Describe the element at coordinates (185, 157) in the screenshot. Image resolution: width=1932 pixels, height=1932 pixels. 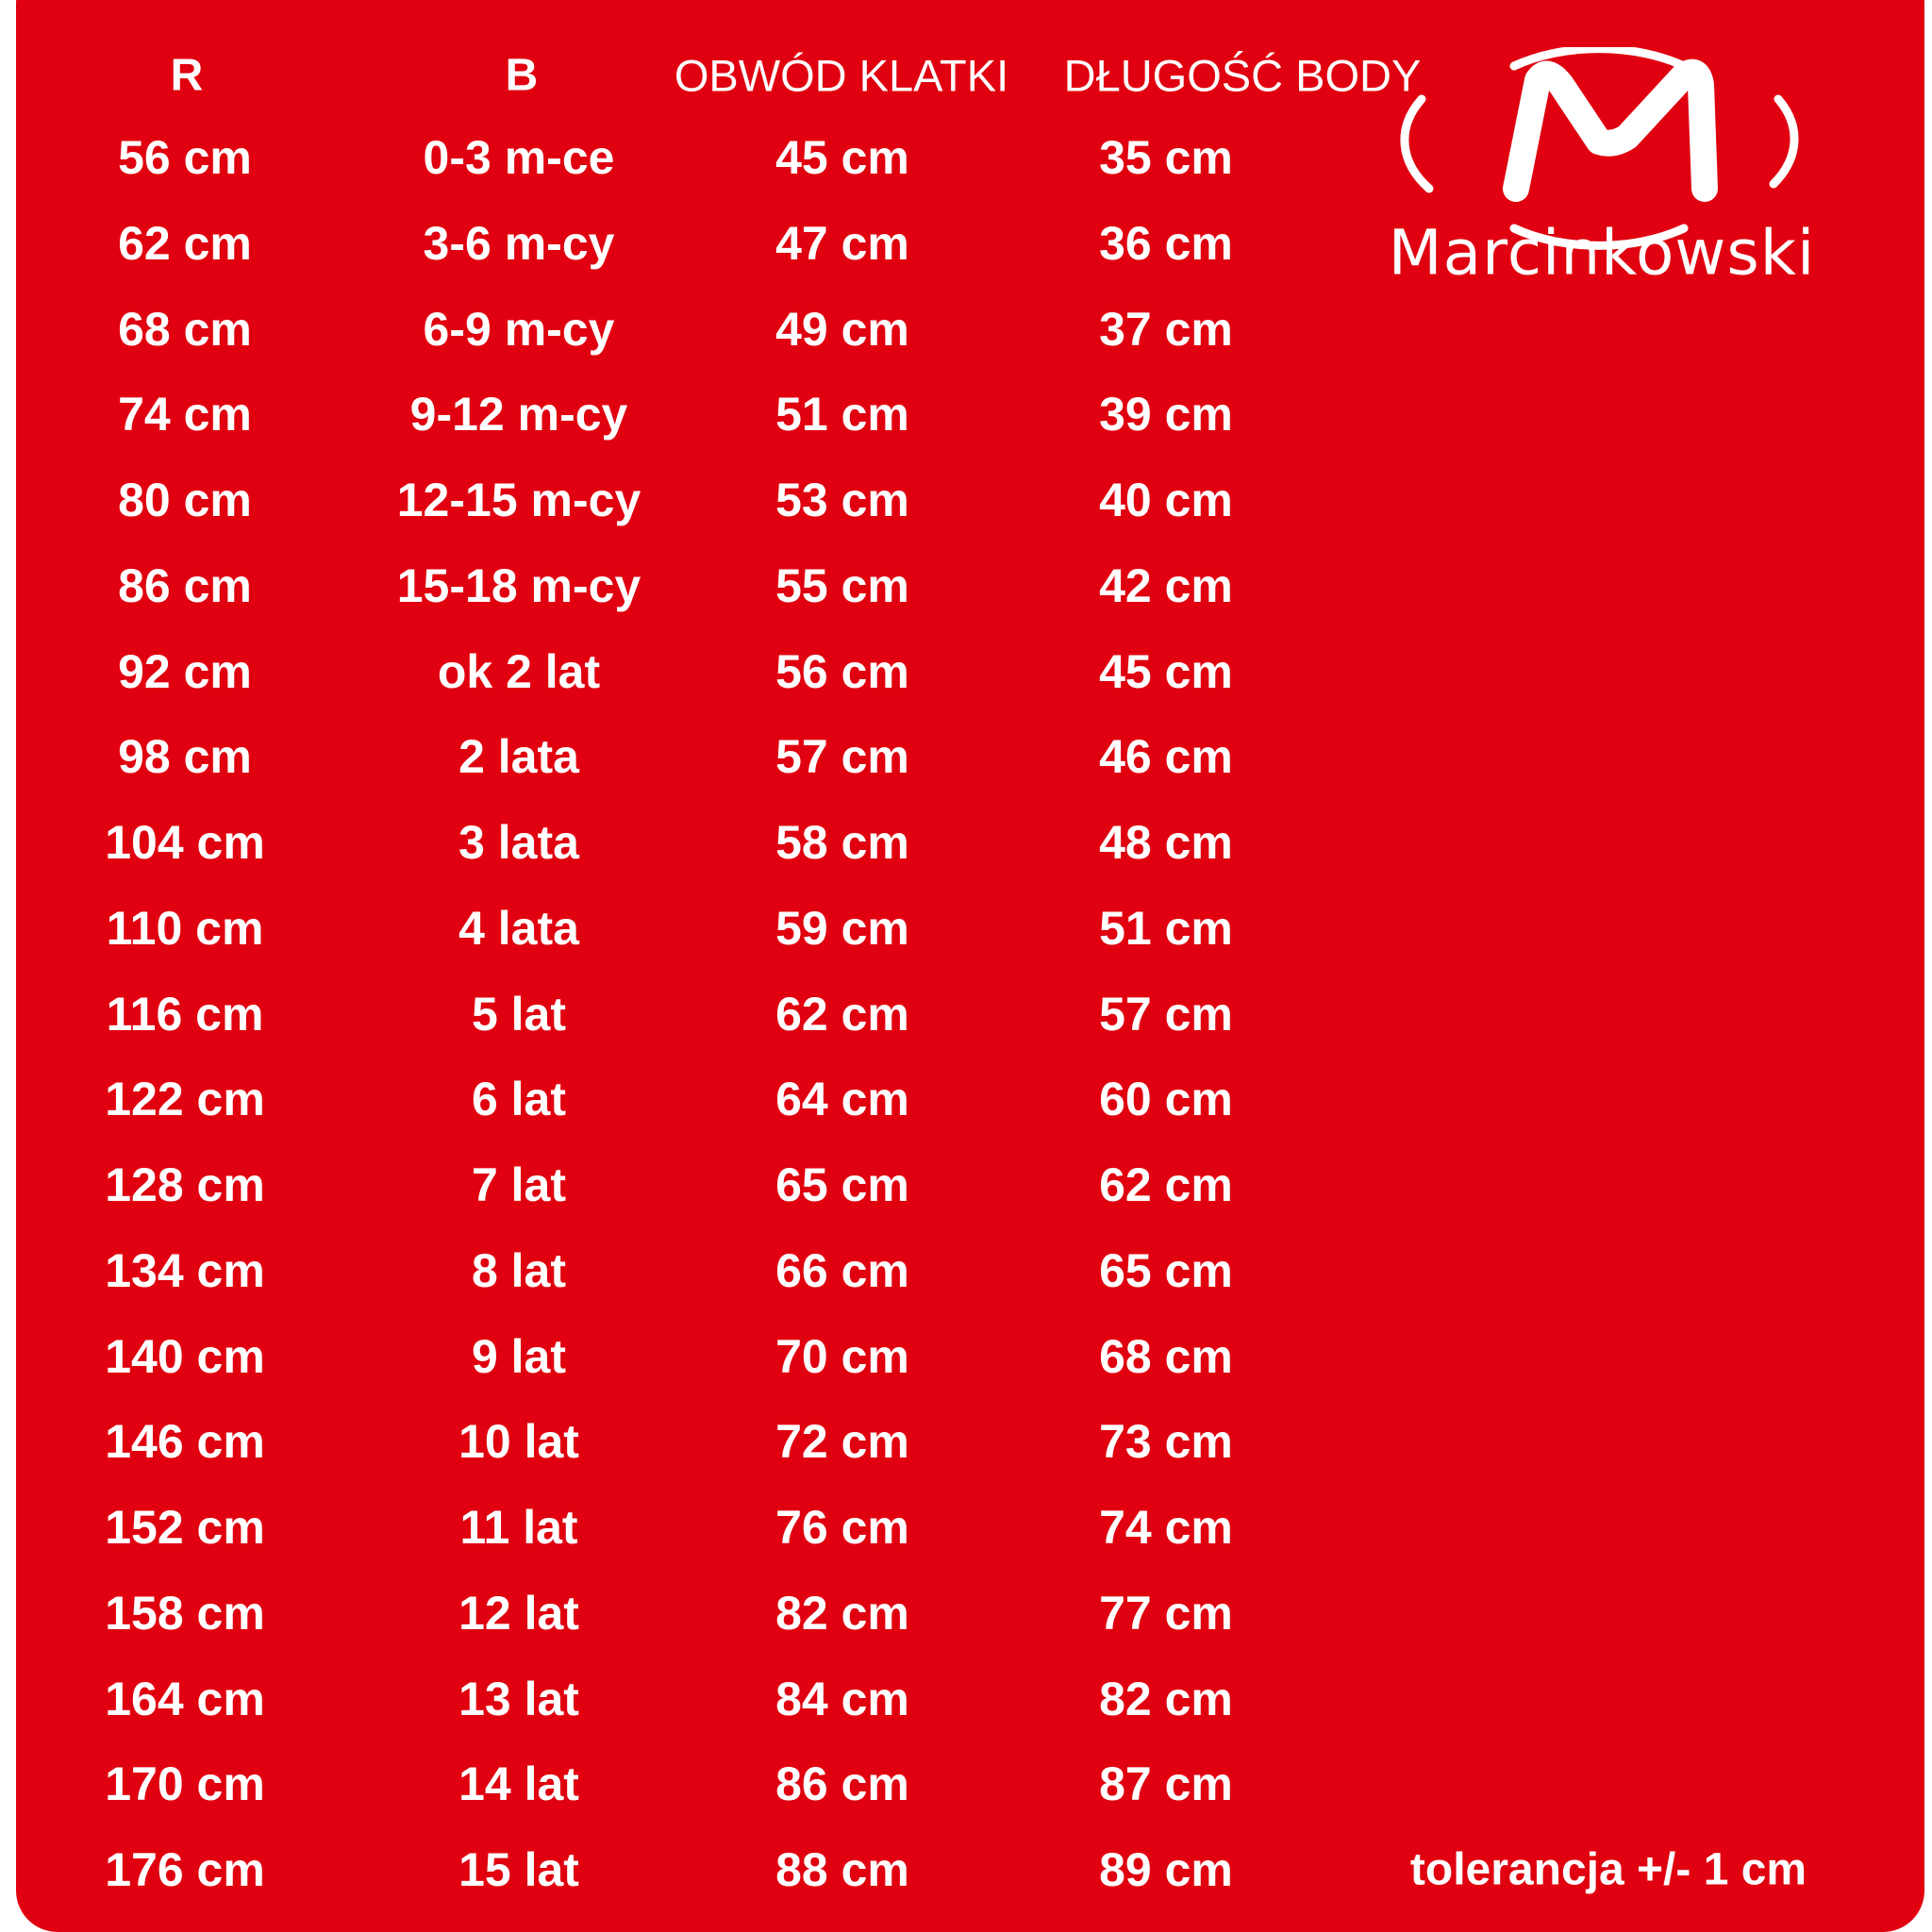
I see `size-r-cell: 56 cm` at that location.